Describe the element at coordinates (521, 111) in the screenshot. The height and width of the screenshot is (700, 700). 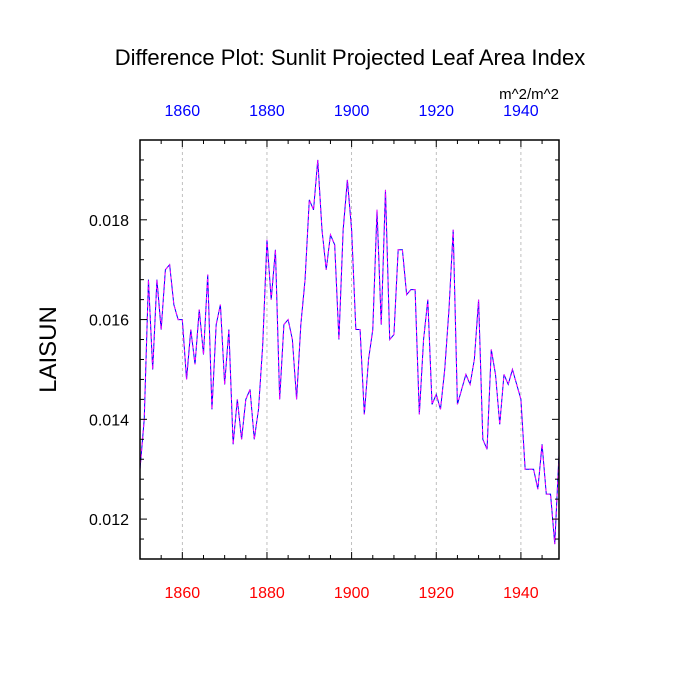
I see `x-tick-label-top-1940: 1940` at that location.